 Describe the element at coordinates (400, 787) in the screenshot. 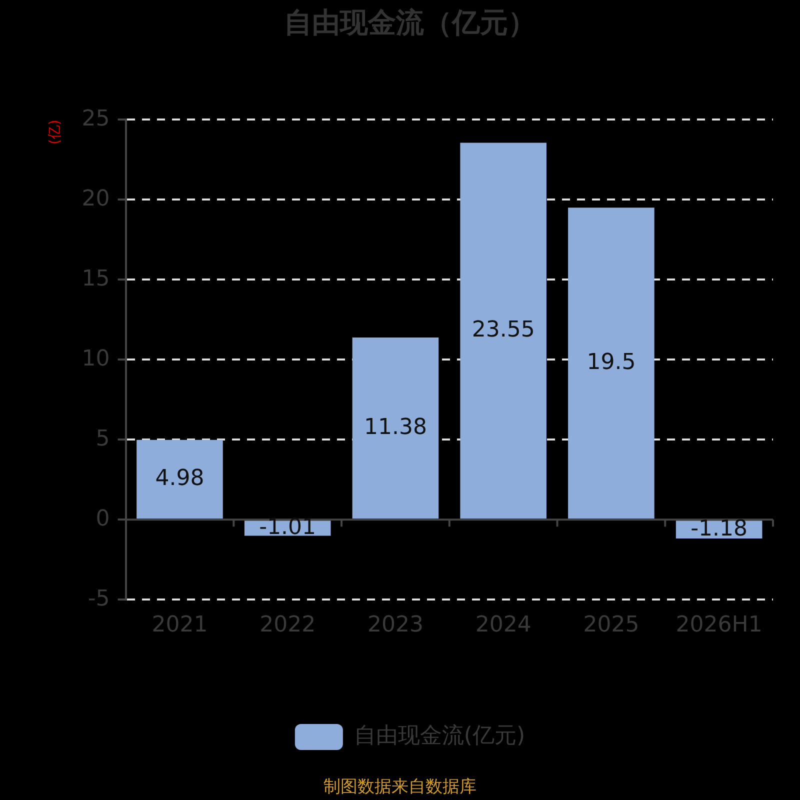

I see `text: 制图数据来自数据库` at that location.